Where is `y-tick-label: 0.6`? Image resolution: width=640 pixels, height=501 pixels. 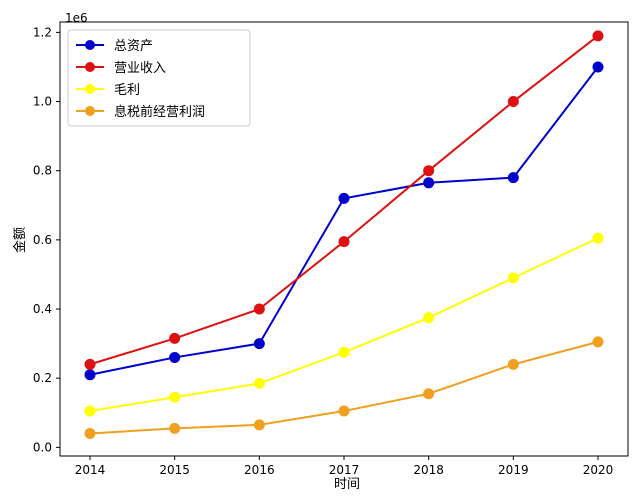 y-tick-label: 0.6 is located at coordinates (42, 240).